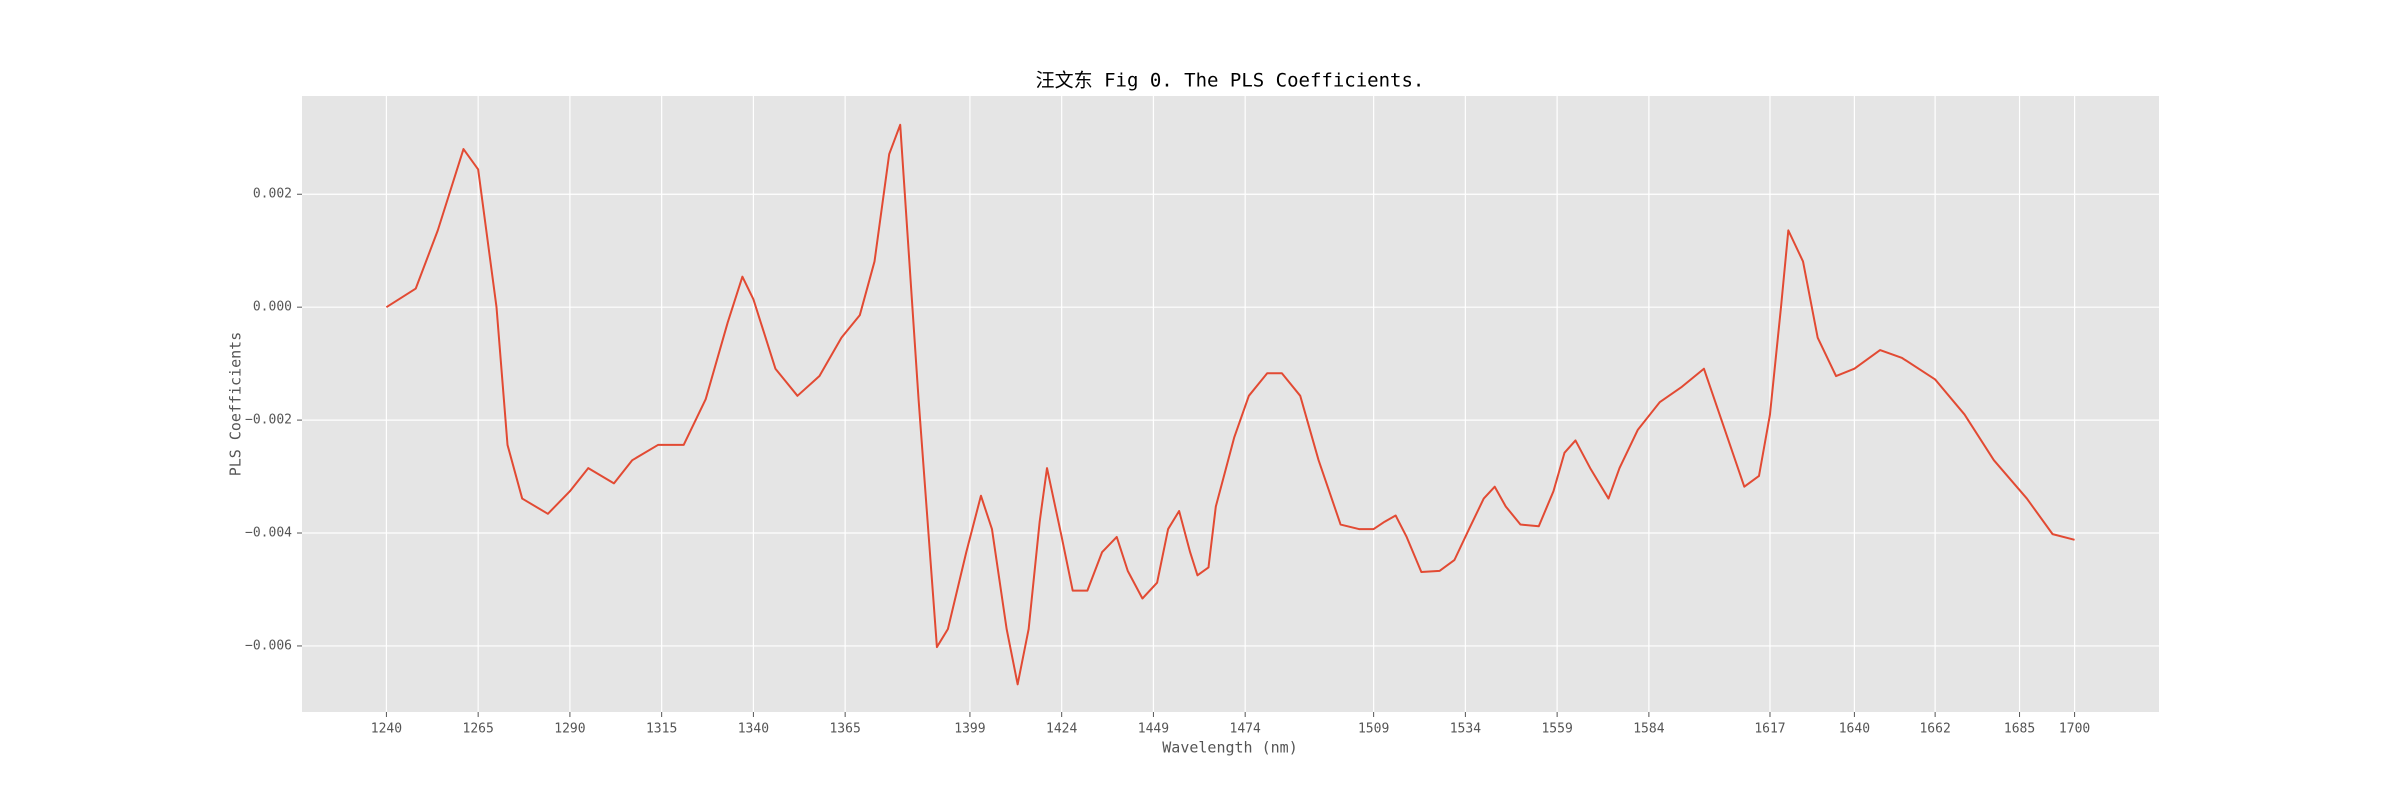 The height and width of the screenshot is (800, 2400). I want to click on x-tick-label: 1424, so click(1061, 729).